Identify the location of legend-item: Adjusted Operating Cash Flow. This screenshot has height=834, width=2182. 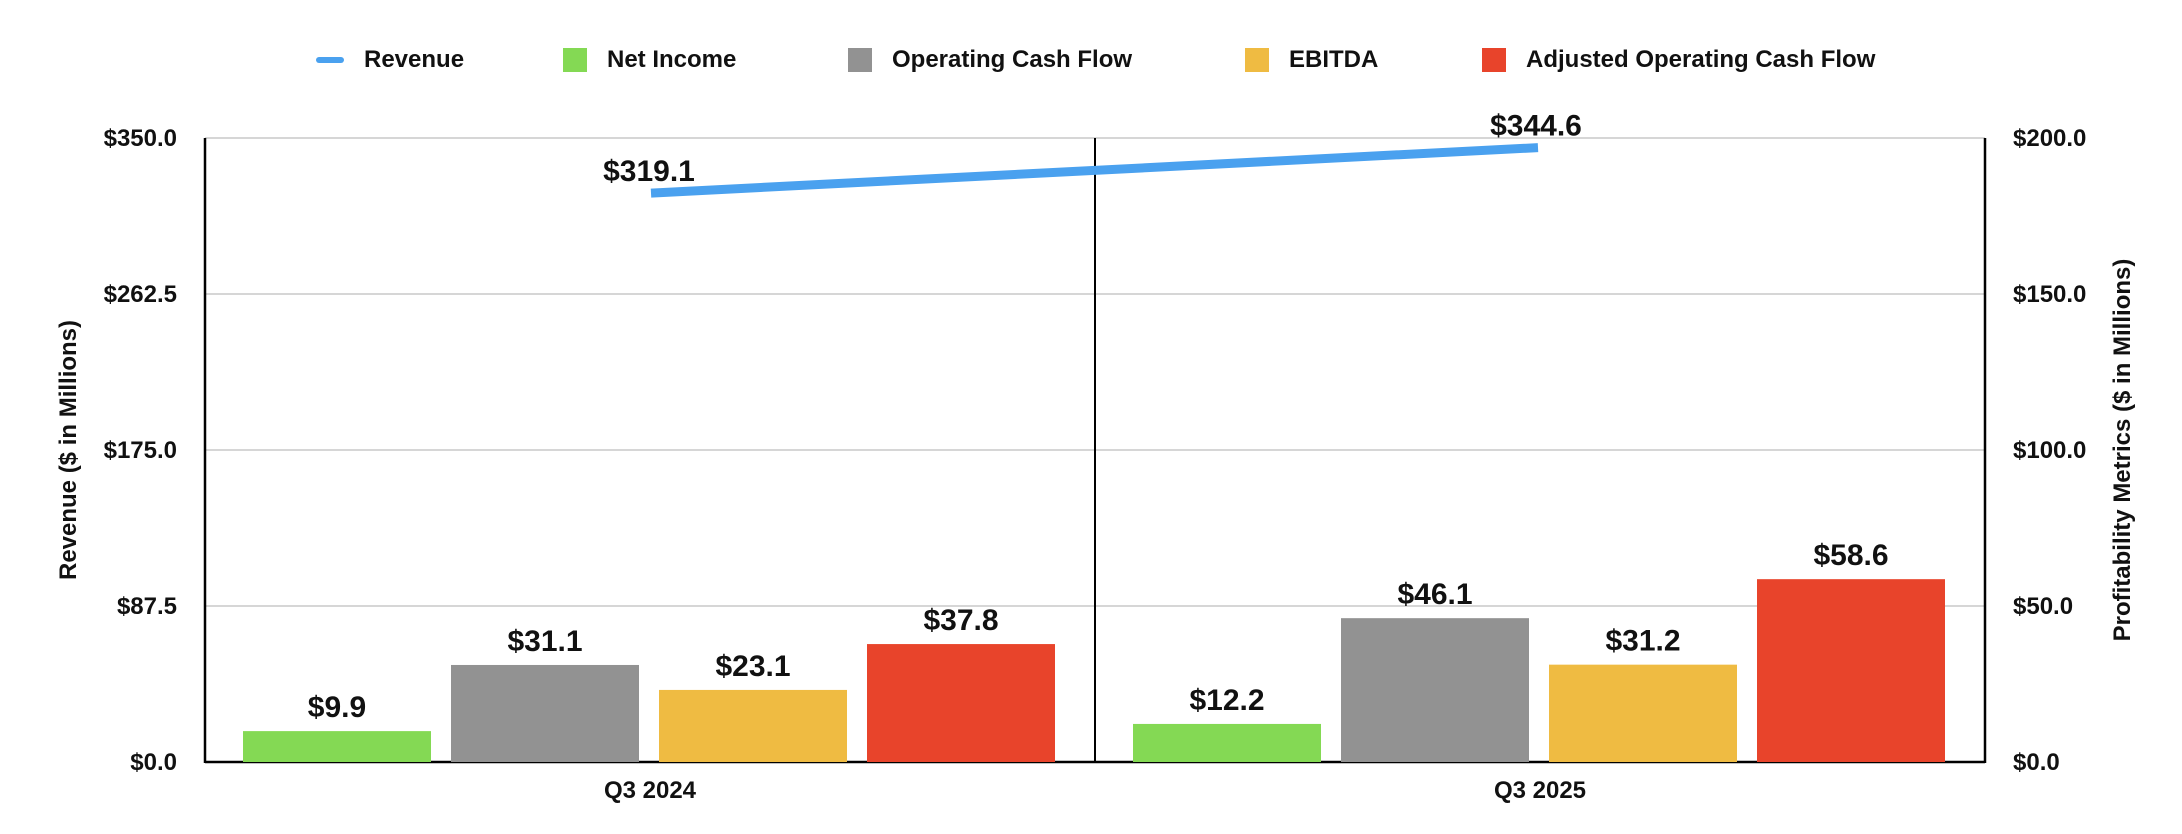
(1678, 60).